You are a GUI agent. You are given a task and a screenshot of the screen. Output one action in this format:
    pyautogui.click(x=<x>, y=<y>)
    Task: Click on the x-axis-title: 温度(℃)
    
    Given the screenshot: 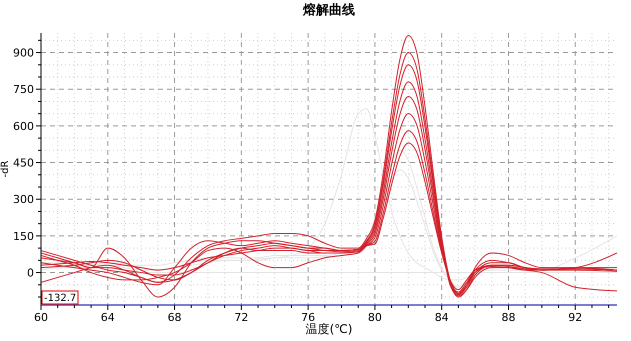 What is the action you would take?
    pyautogui.click(x=329, y=329)
    